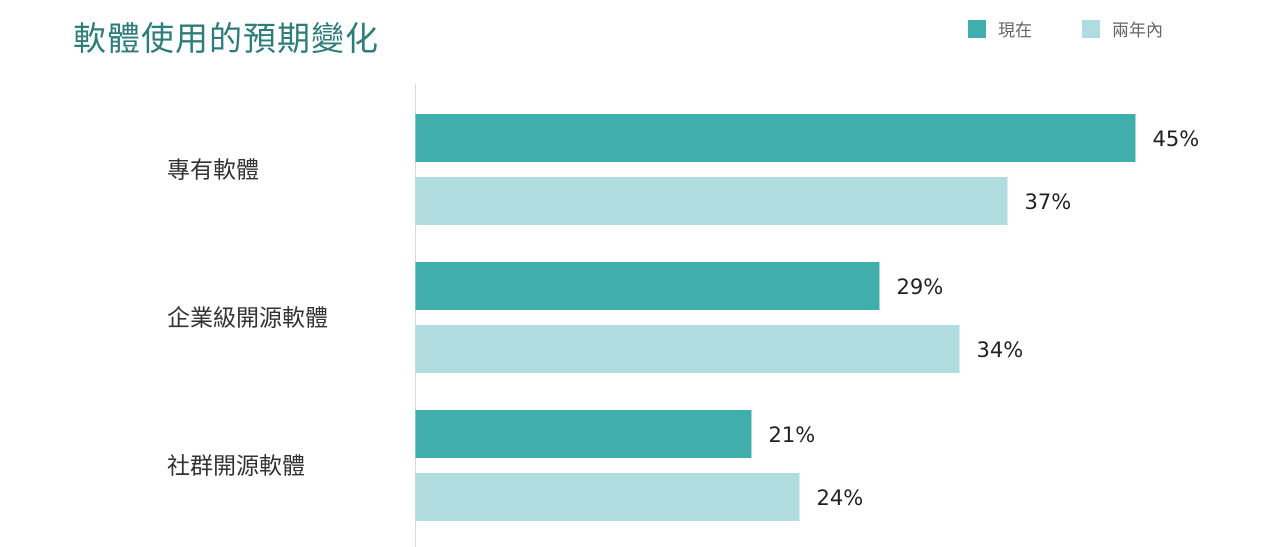 This screenshot has width=1280, height=547. Describe the element at coordinates (1176, 139) in the screenshot. I see `data-label: 45%` at that location.